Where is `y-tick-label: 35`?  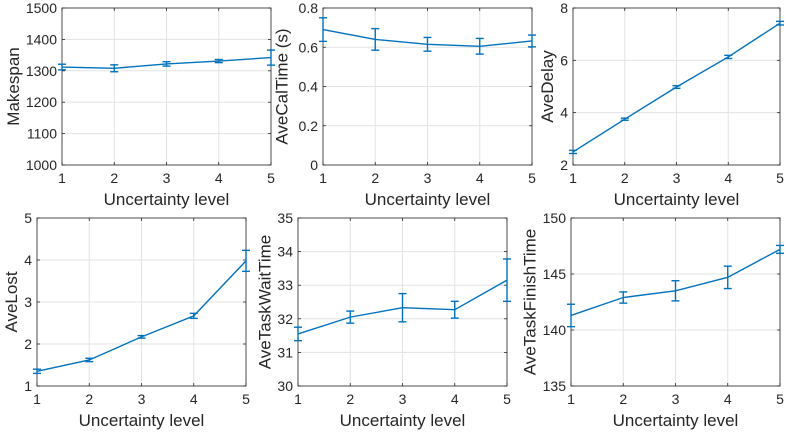 y-tick-label: 35 is located at coordinates (285, 218).